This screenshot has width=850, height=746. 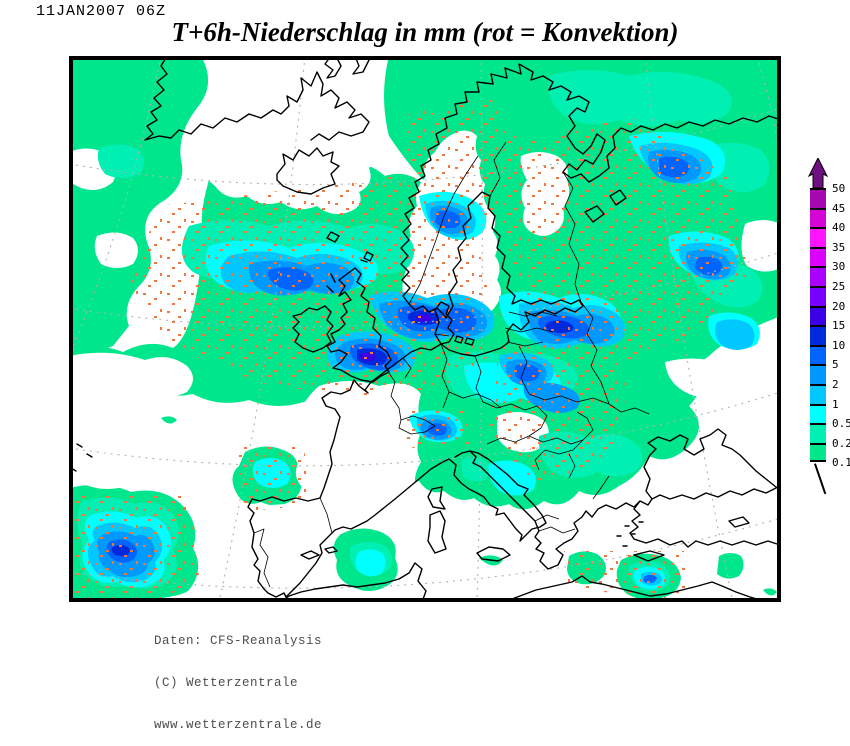 What do you see at coordinates (839, 286) in the screenshot?
I see `legend-label: 25` at bounding box center [839, 286].